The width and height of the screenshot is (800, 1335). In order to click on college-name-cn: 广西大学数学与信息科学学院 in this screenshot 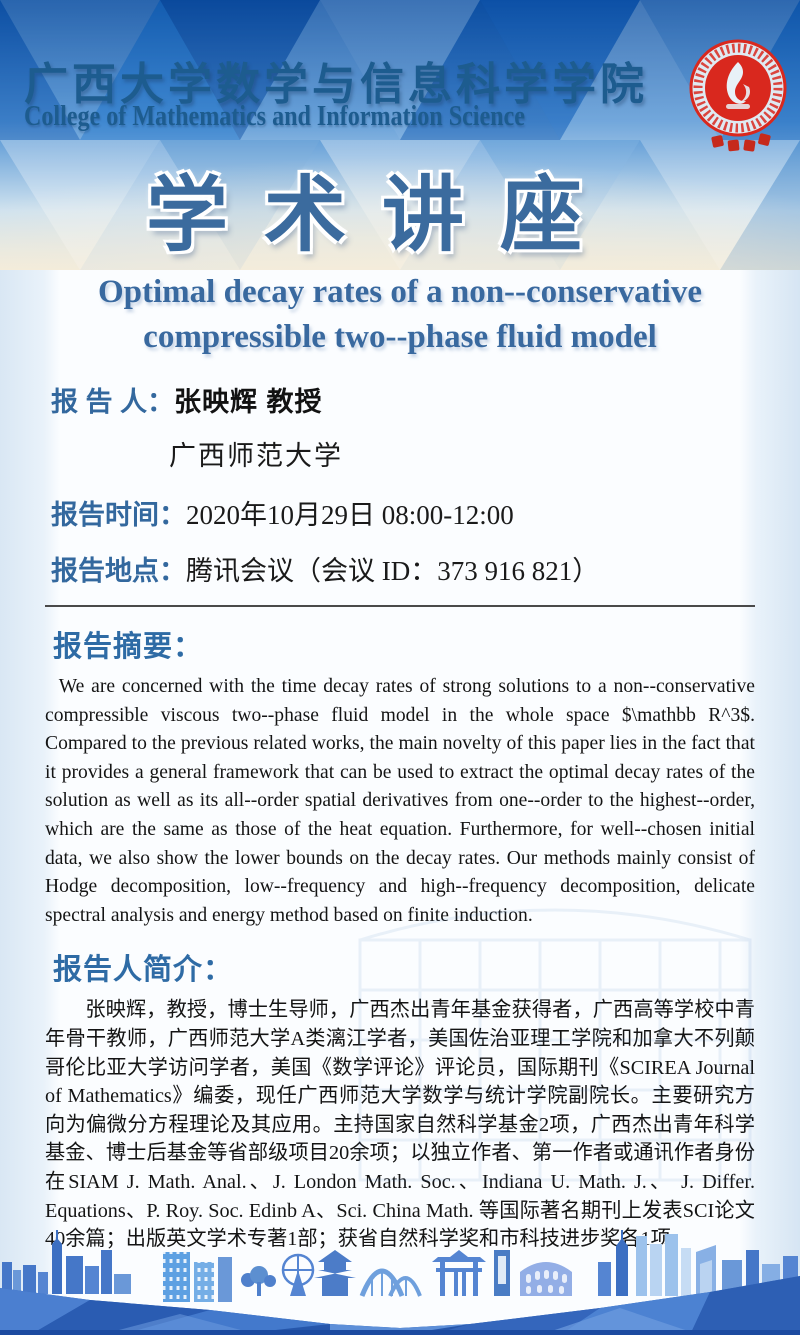, I will do `click(336, 84)`.